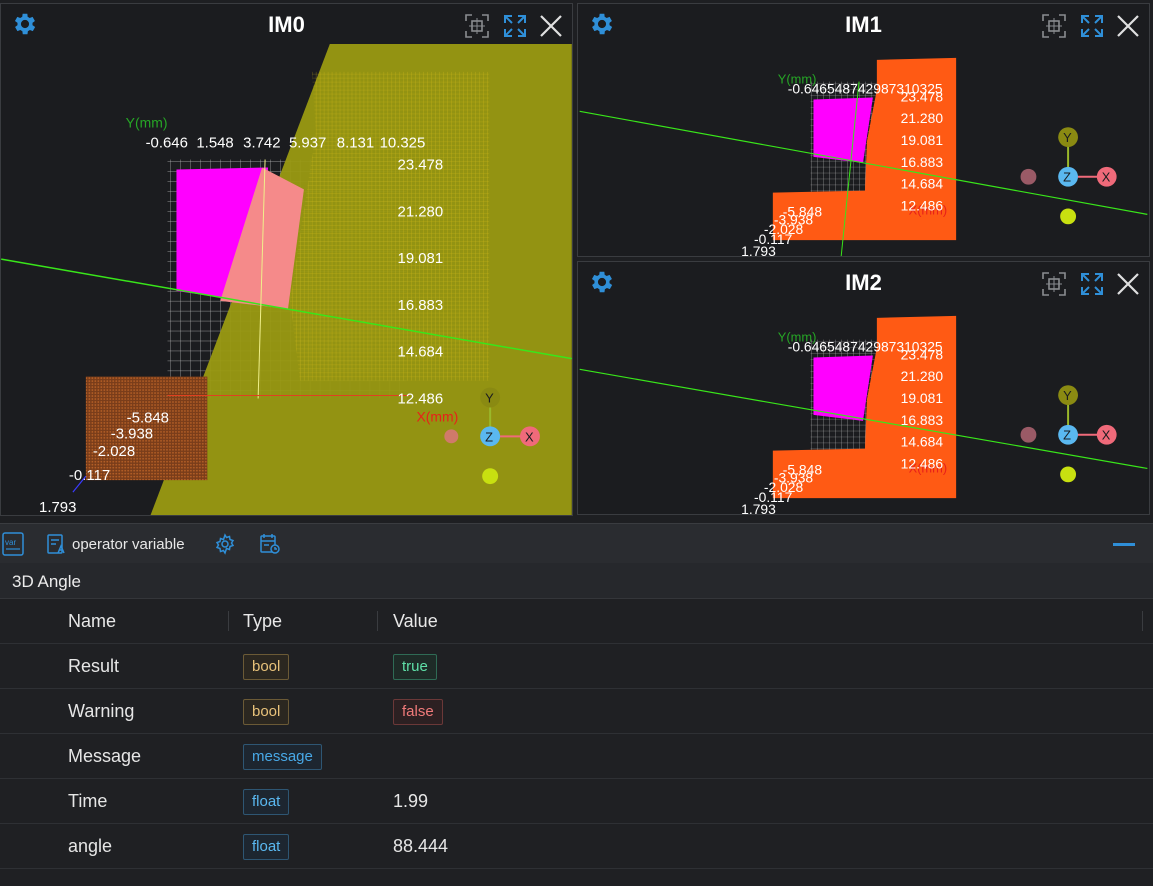 Image resolution: width=1153 pixels, height=886 pixels. What do you see at coordinates (576, 756) in the screenshot?
I see `table-row: Message message` at bounding box center [576, 756].